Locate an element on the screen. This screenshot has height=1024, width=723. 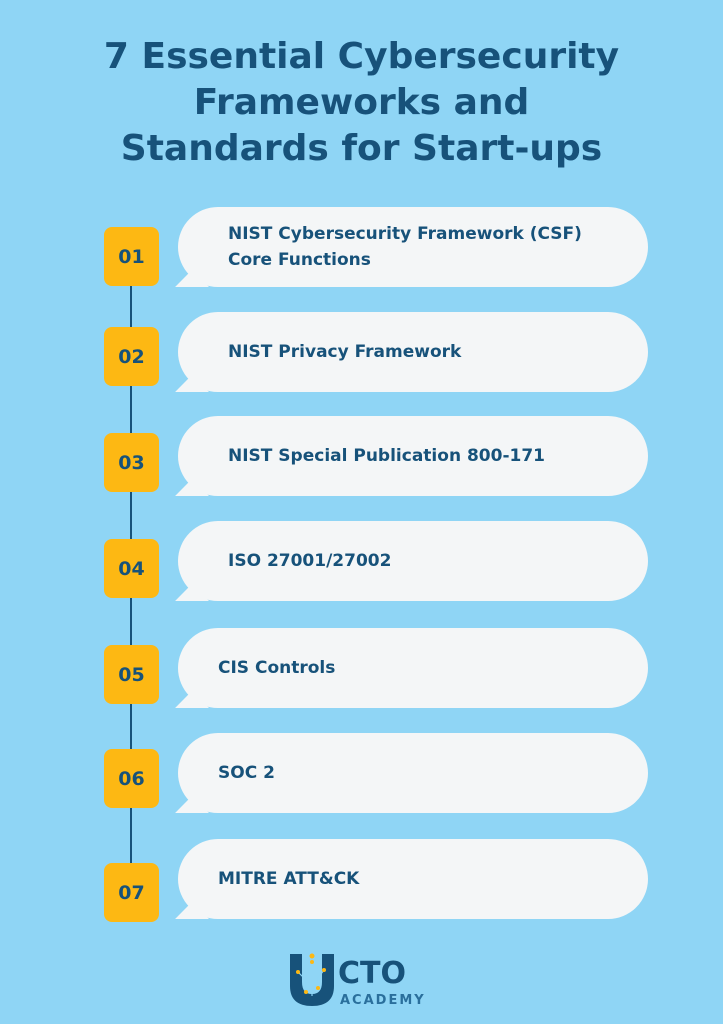
item-number-badge: 06 is located at coordinates (131, 778).